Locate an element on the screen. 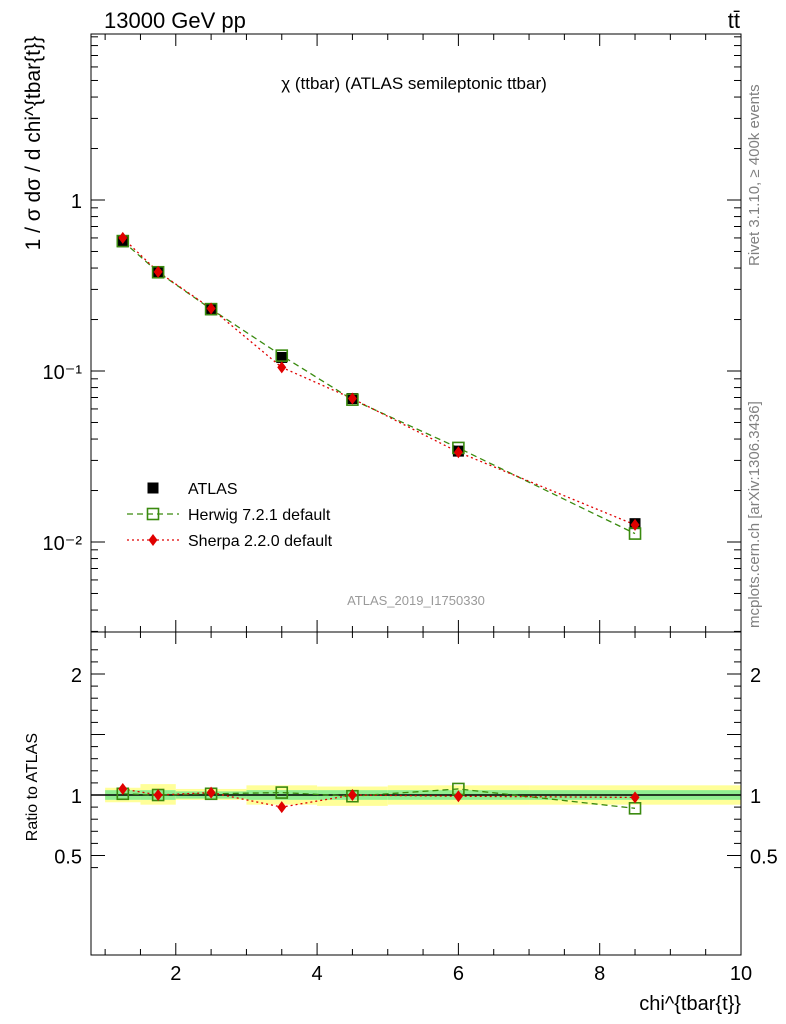  chart-watermark: ATLAS_2019_I1750330 is located at coordinates (416, 600).